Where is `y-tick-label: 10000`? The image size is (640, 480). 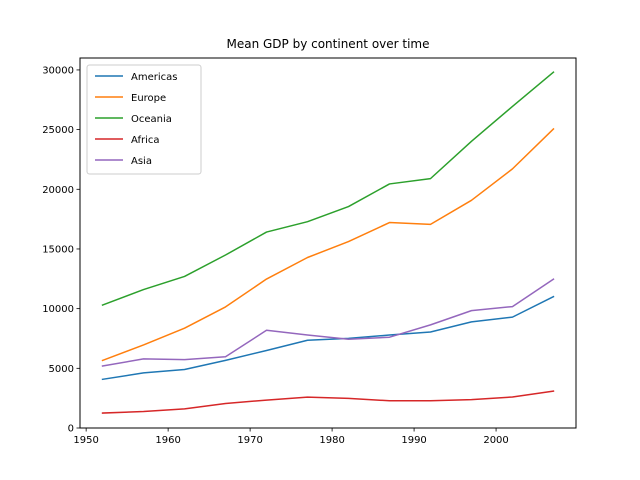 y-tick-label: 10000 is located at coordinates (58, 309).